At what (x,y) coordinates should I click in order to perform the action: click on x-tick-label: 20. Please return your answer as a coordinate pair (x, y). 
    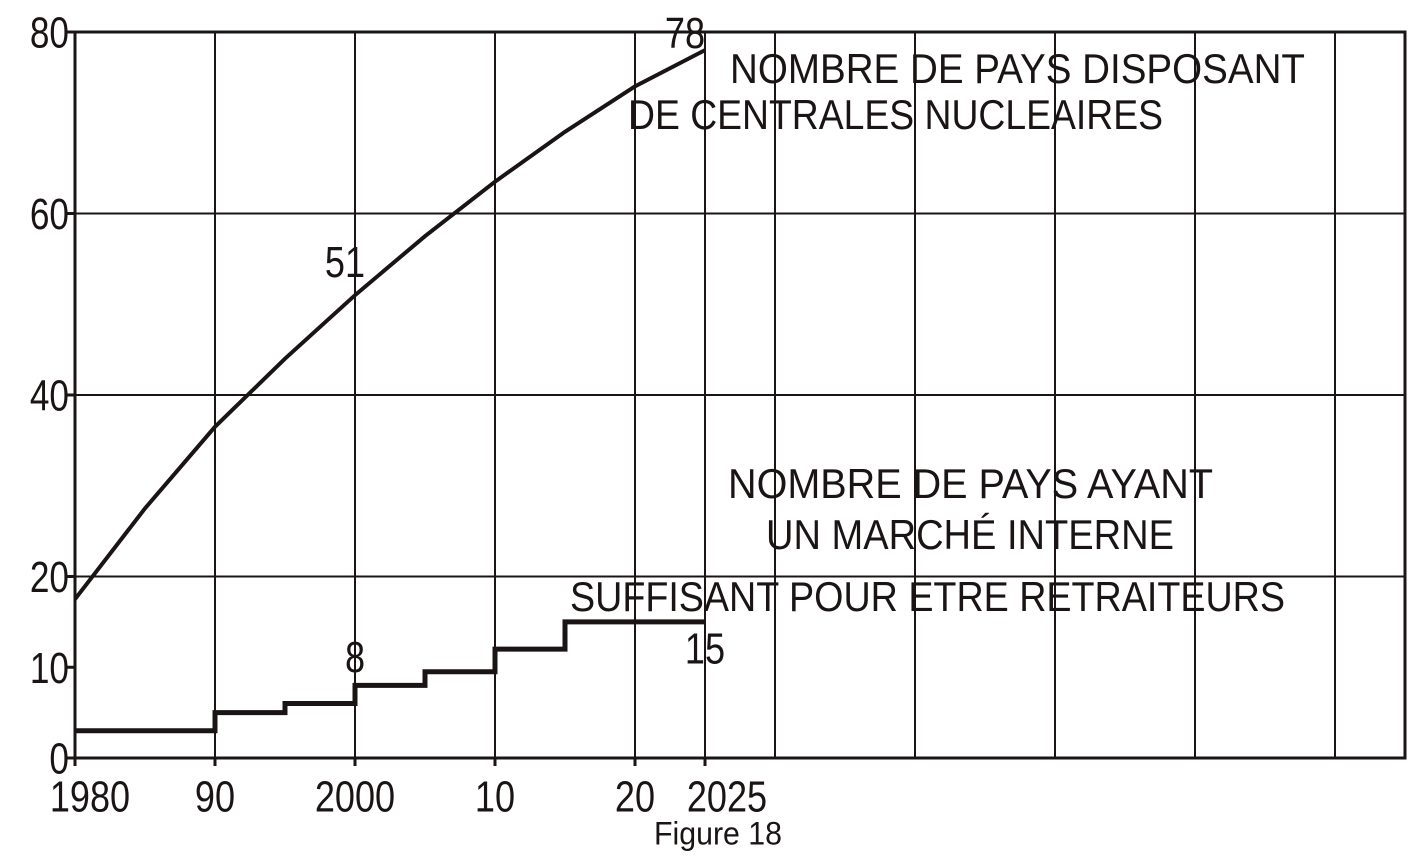
    Looking at the image, I should click on (635, 796).